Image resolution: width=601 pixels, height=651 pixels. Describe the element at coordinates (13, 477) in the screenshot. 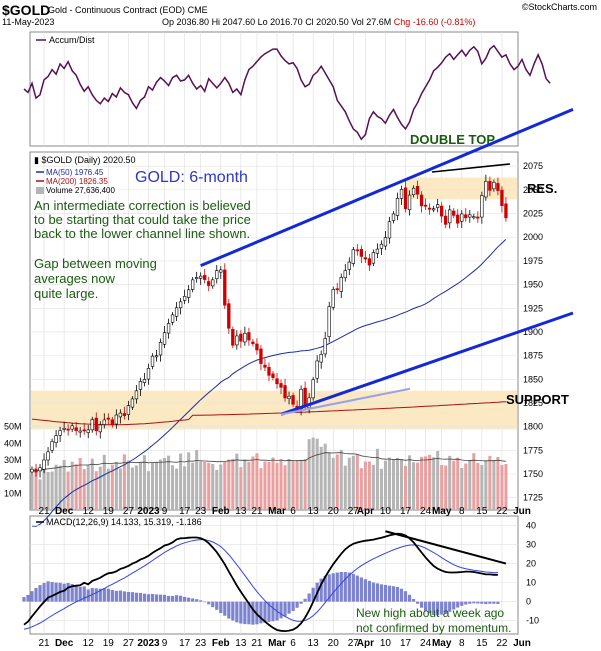

I see `volume-tick-label: 20M` at that location.